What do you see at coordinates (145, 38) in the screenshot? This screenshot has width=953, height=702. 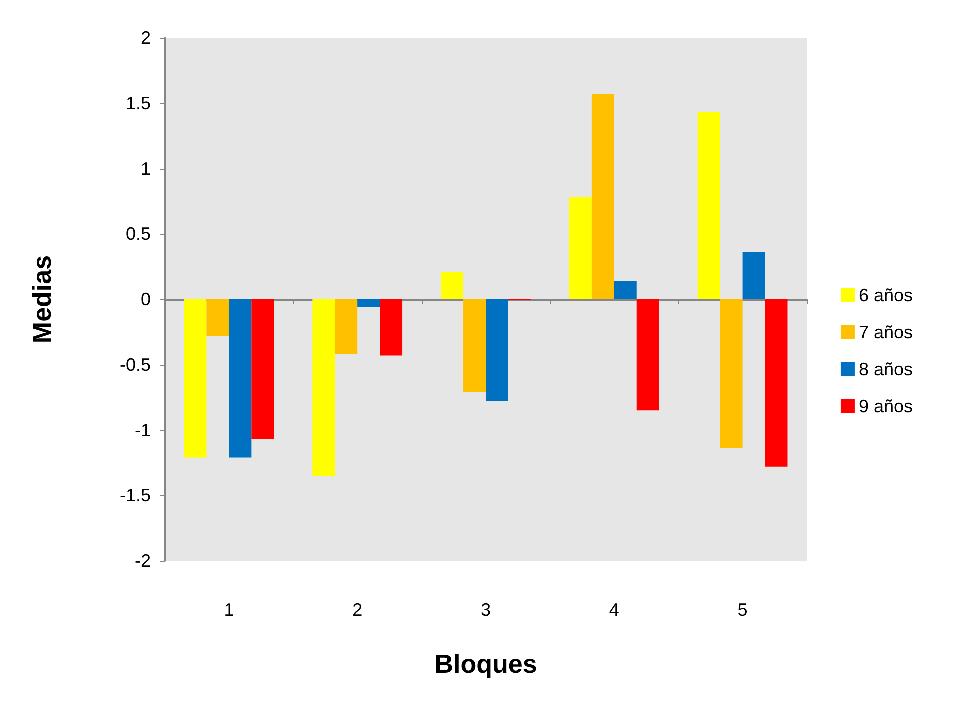 I see `y-tick-label: 2` at bounding box center [145, 38].